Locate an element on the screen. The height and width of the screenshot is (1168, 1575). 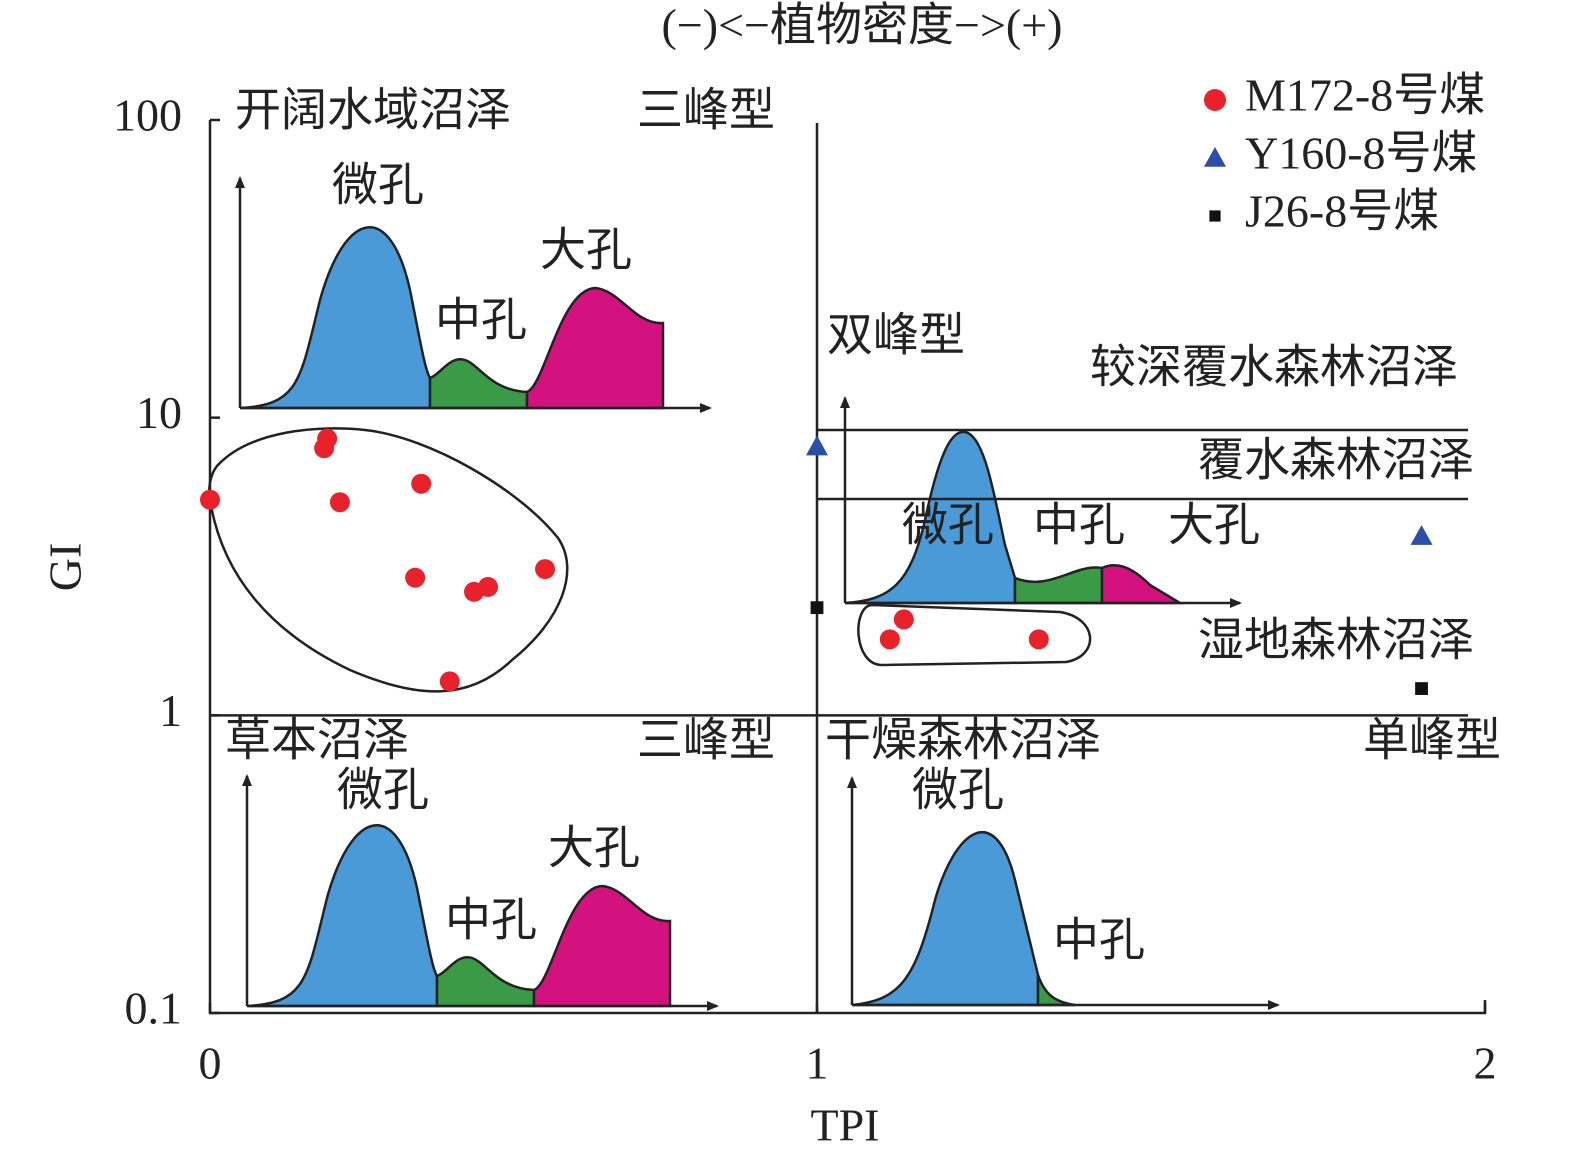
annotation: 较深覆水森林沼泽 is located at coordinates (1274, 367).